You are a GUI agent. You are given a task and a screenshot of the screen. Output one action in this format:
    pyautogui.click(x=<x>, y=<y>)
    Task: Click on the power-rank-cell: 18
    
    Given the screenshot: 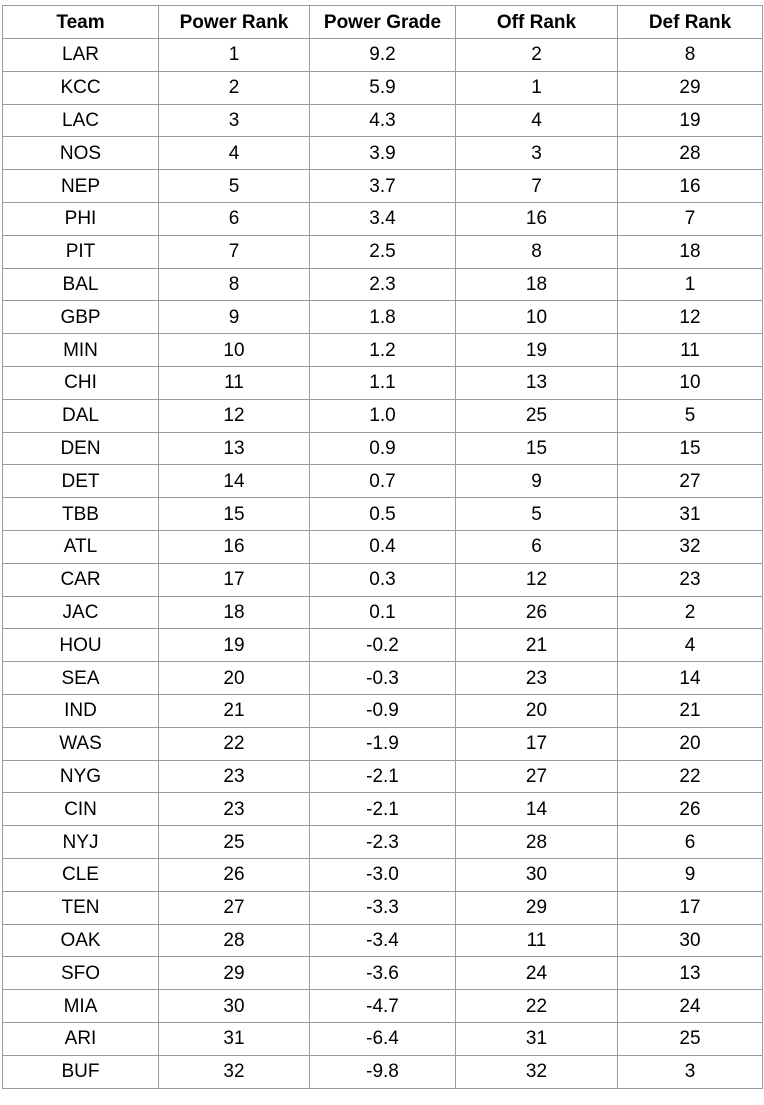 What is the action you would take?
    pyautogui.click(x=234, y=612)
    